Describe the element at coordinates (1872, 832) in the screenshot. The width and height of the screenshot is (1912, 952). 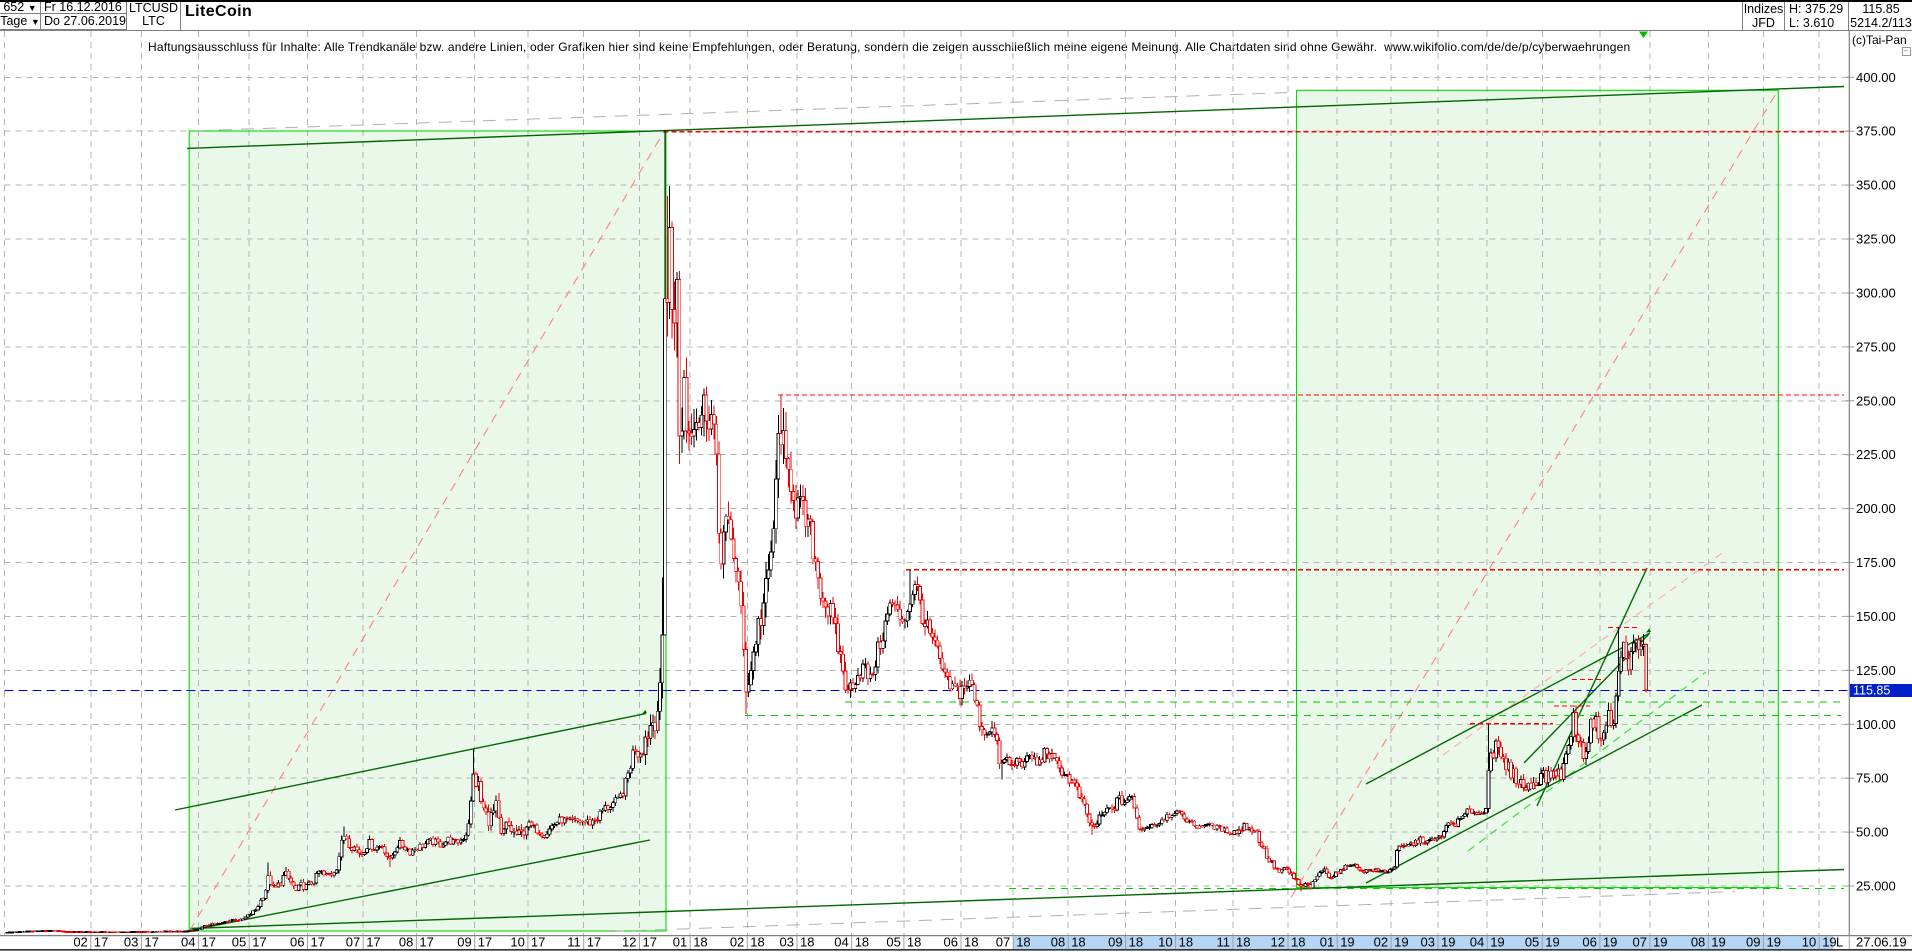
I see `svg-text: 50.00` at that location.